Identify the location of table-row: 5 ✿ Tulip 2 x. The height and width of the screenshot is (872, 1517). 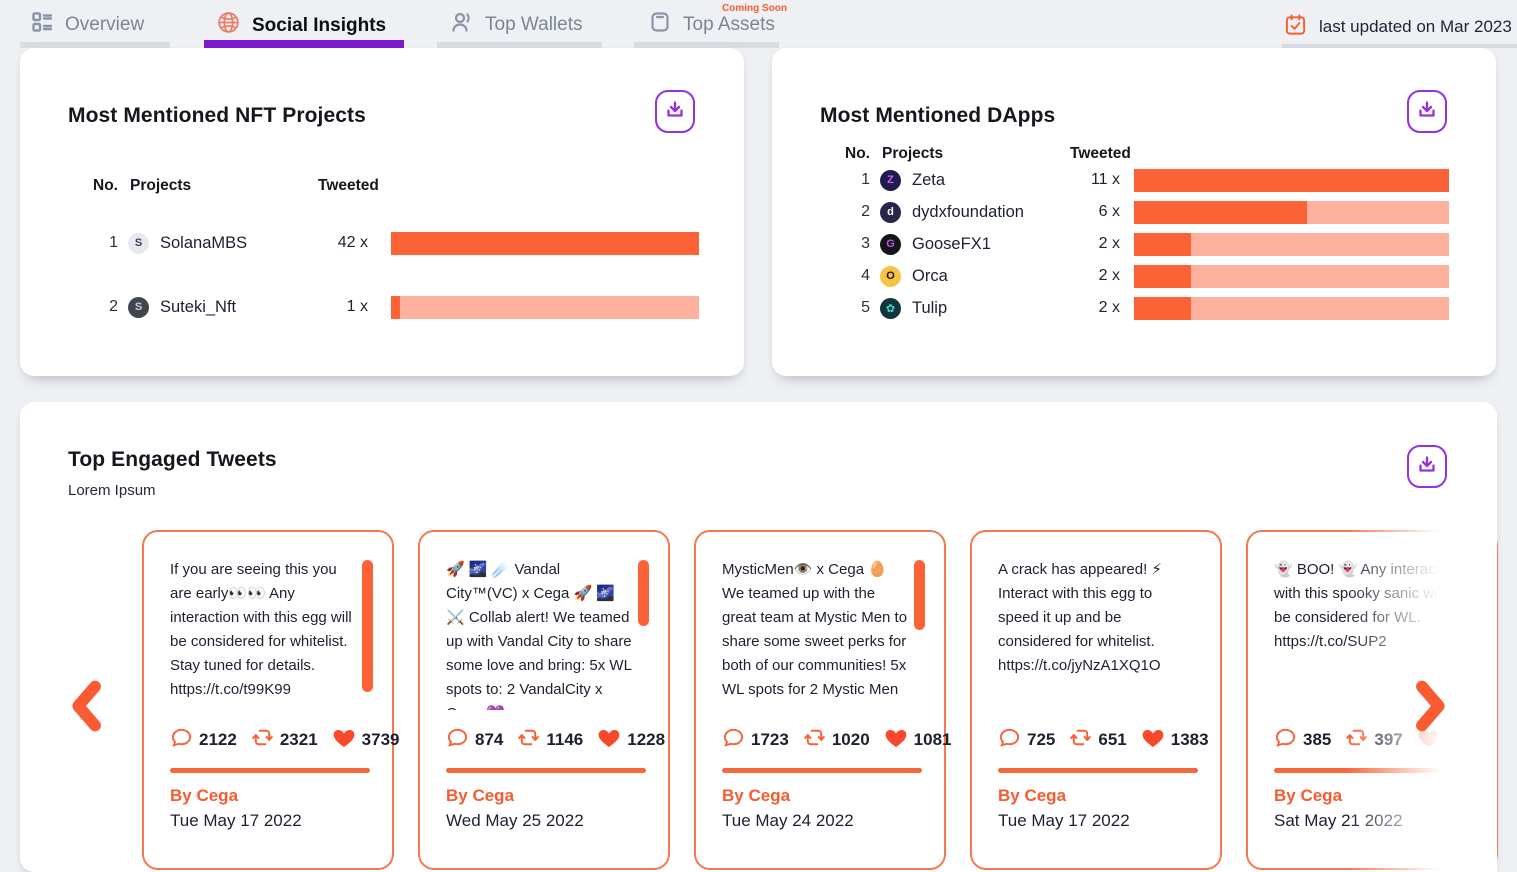
(1134, 308).